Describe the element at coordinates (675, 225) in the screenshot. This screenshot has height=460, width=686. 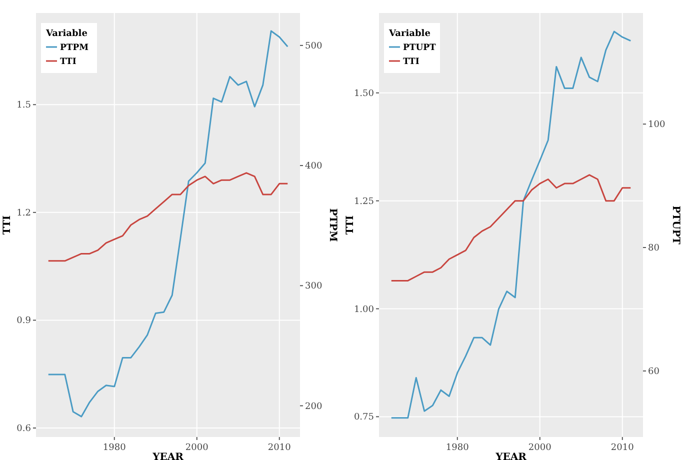
I see `y2-axis-title: PTUPT` at that location.